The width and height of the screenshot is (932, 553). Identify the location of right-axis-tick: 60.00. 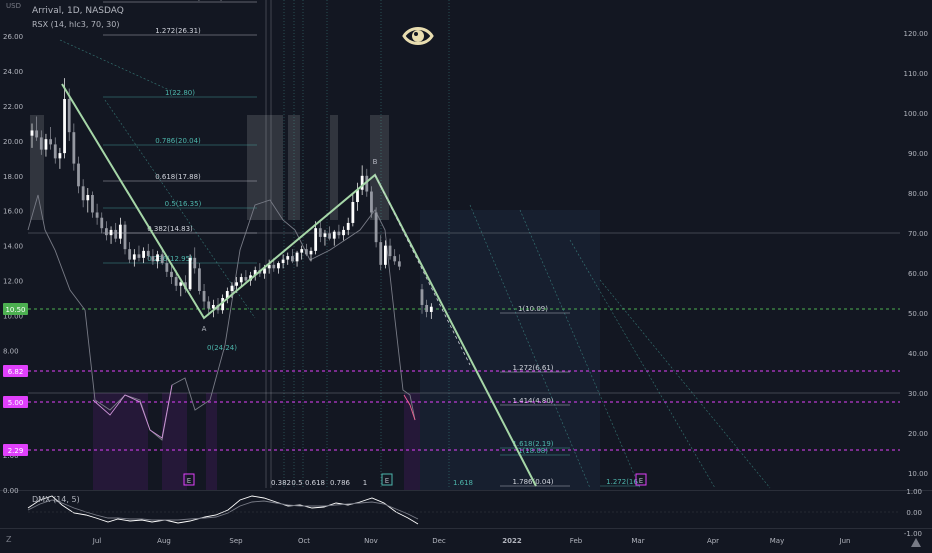
(918, 274).